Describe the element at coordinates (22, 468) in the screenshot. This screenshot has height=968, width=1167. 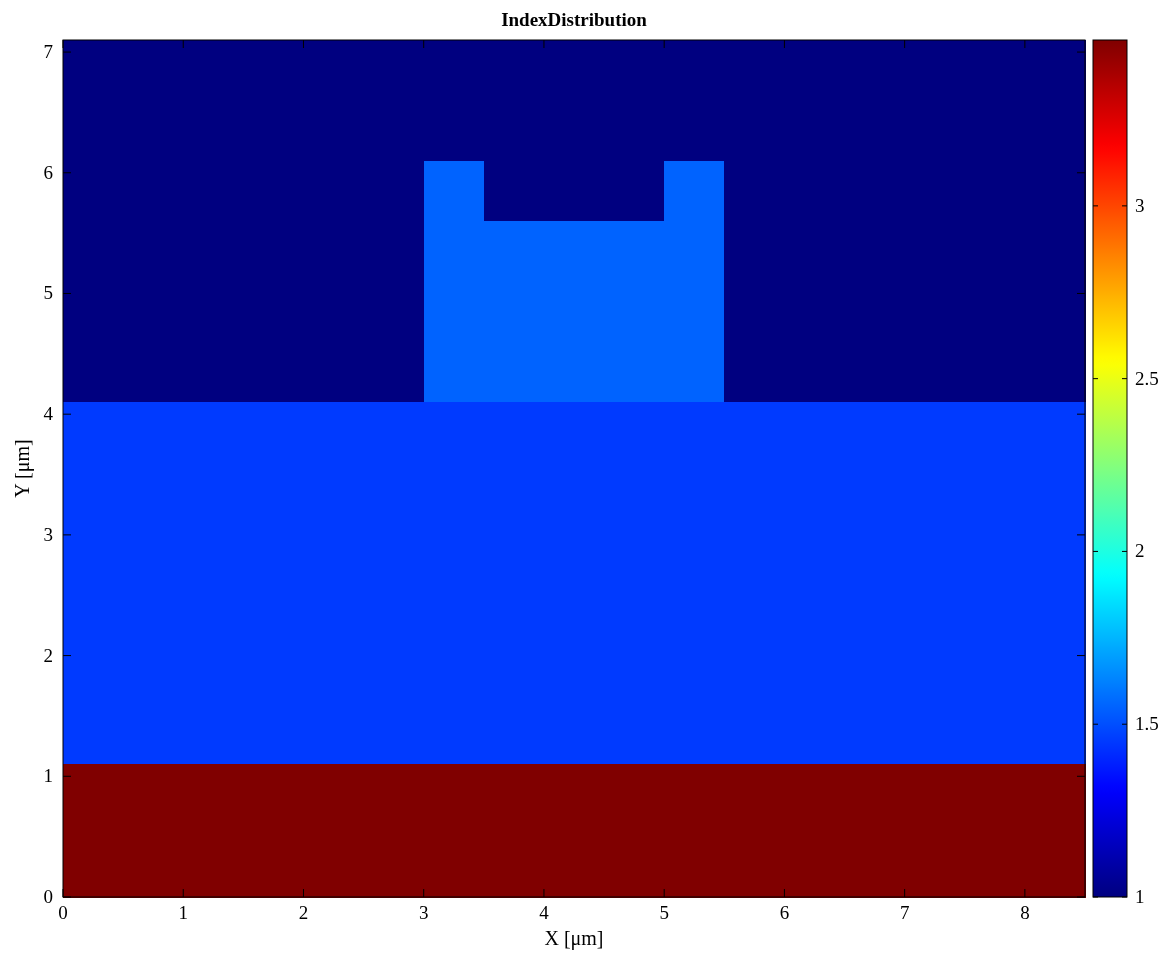
I see `y-axis-title: Y [μm]` at that location.